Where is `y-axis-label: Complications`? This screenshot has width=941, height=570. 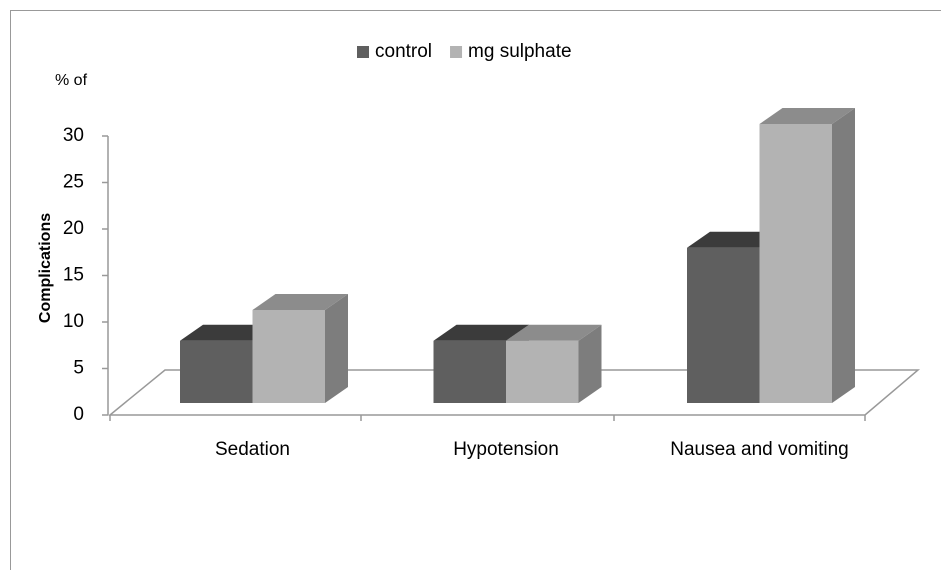 y-axis-label: Complications is located at coordinates (45, 268).